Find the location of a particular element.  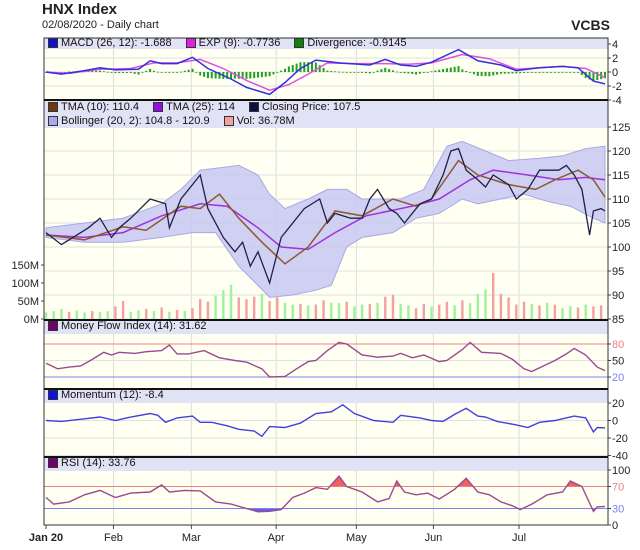

y-tick-label: 2 is located at coordinates (615, 59).